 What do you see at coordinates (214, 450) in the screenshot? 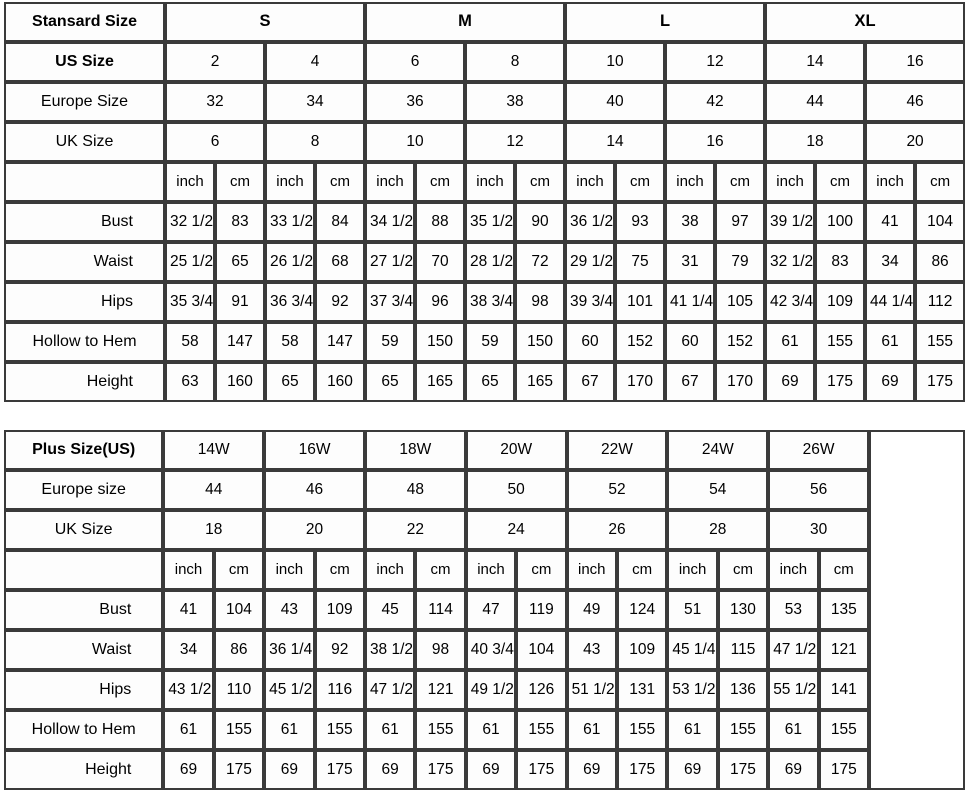
I see `plus-size-header-14w: 14W` at bounding box center [214, 450].